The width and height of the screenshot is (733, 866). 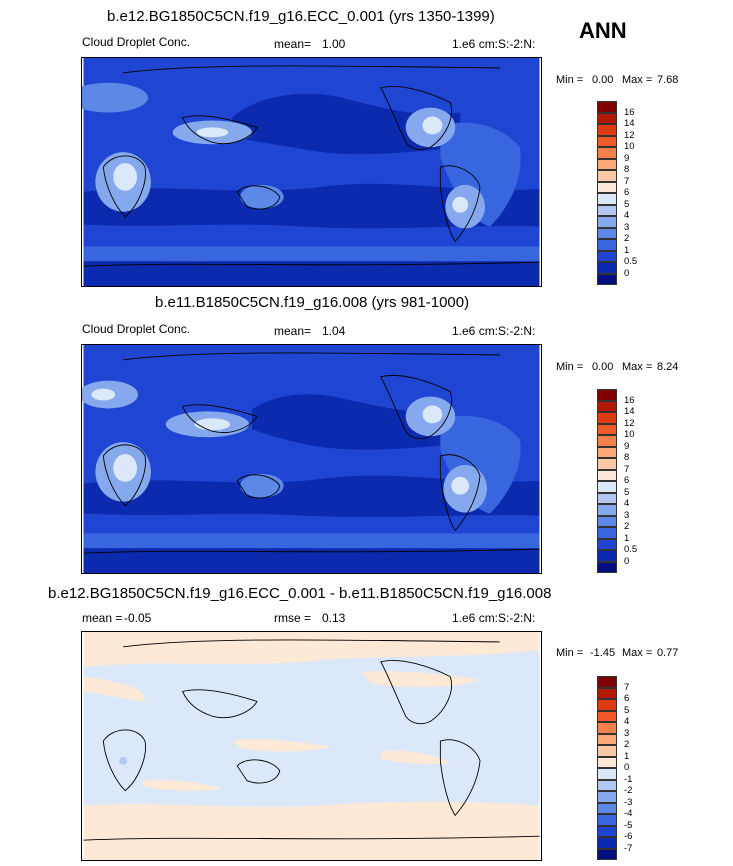 I want to click on panel-1-variable: Cloud Droplet Conc., so click(x=136, y=42).